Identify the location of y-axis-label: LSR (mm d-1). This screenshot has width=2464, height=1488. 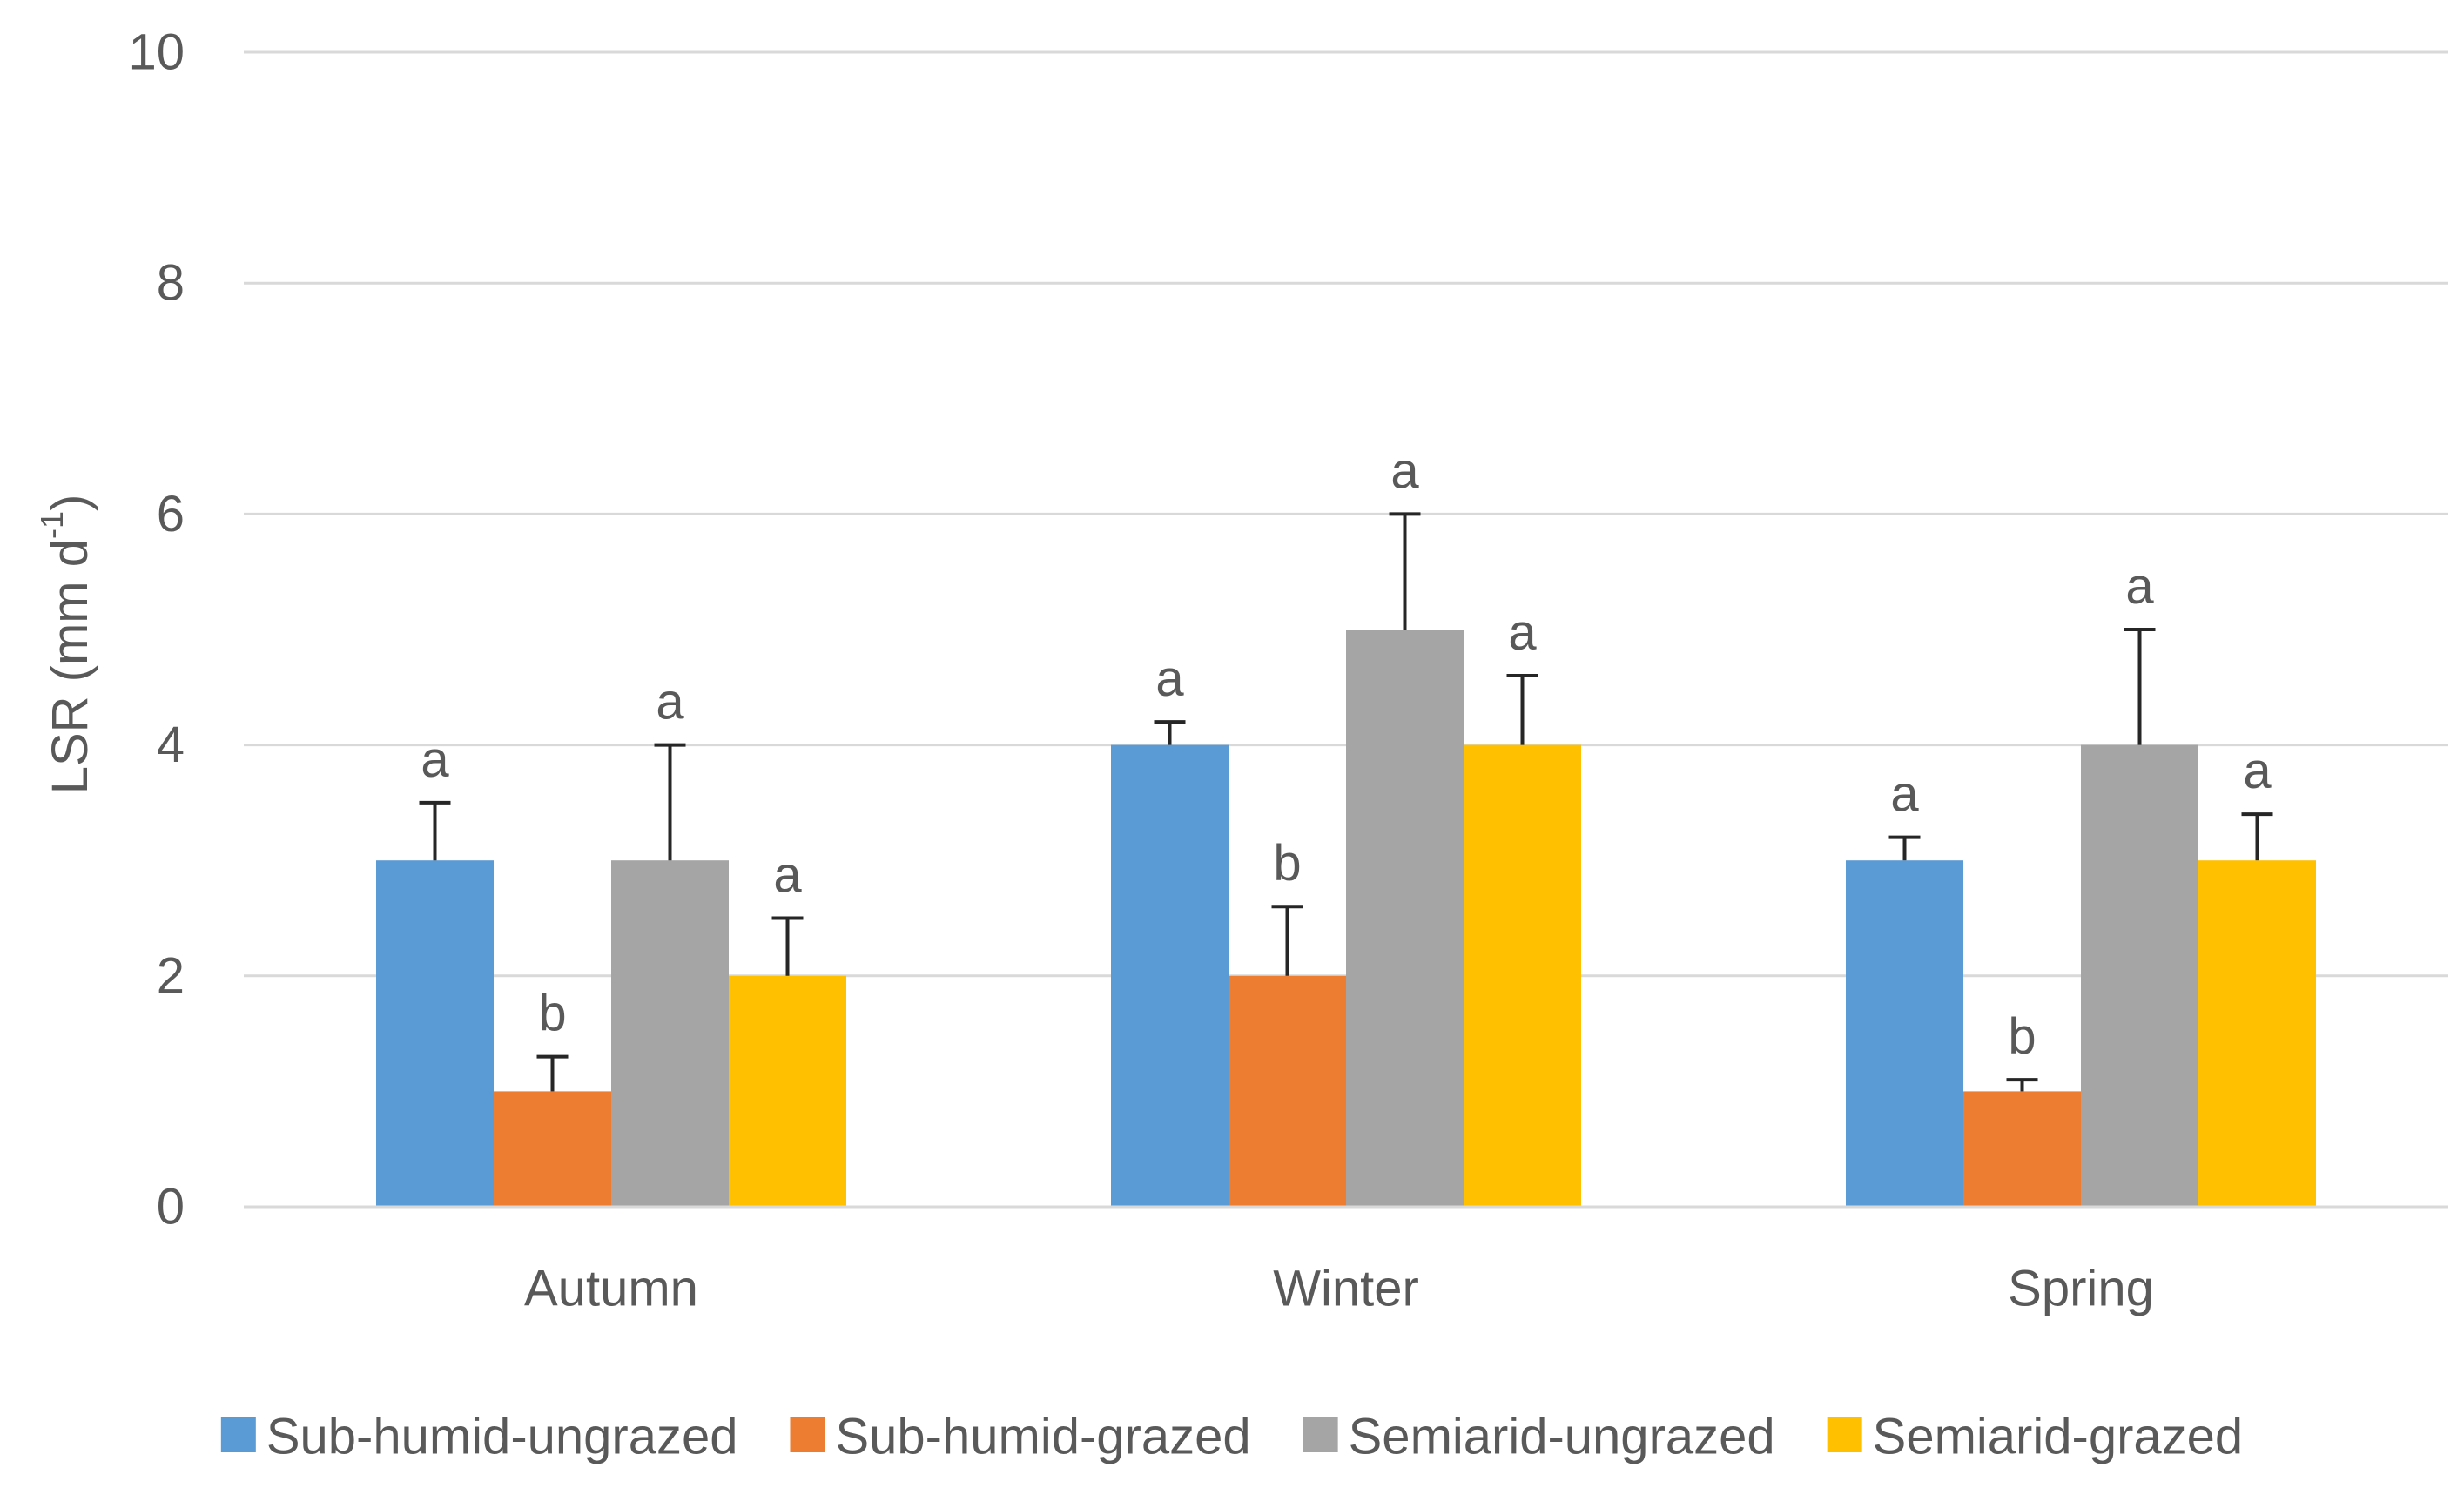
(66, 645).